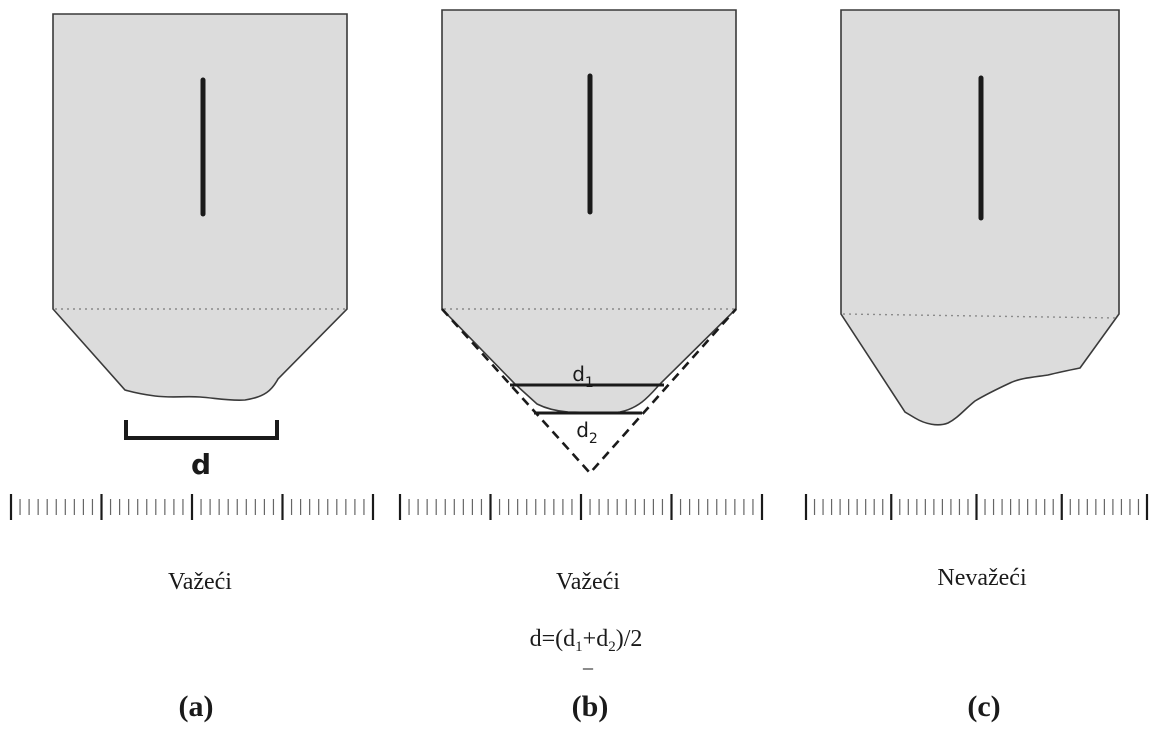 This screenshot has width=1154, height=729. I want to click on specimen-a, so click(200, 207).